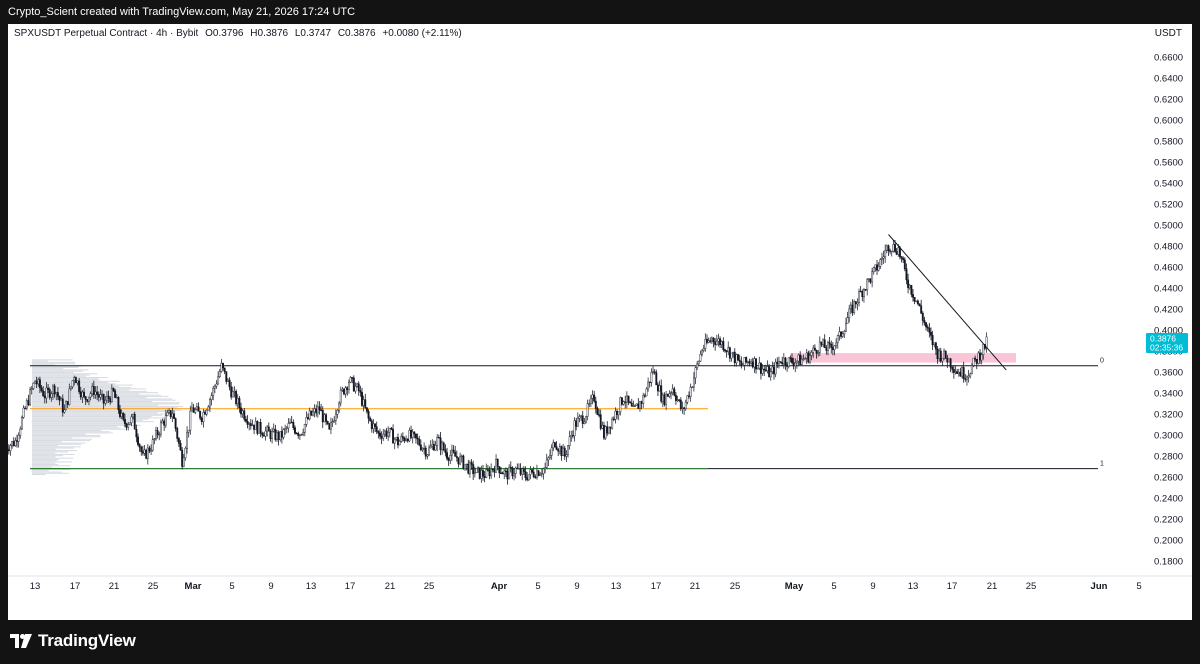 The width and height of the screenshot is (1200, 664). Describe the element at coordinates (1168, 436) in the screenshot. I see `y-tick-label: 0.3000` at that location.